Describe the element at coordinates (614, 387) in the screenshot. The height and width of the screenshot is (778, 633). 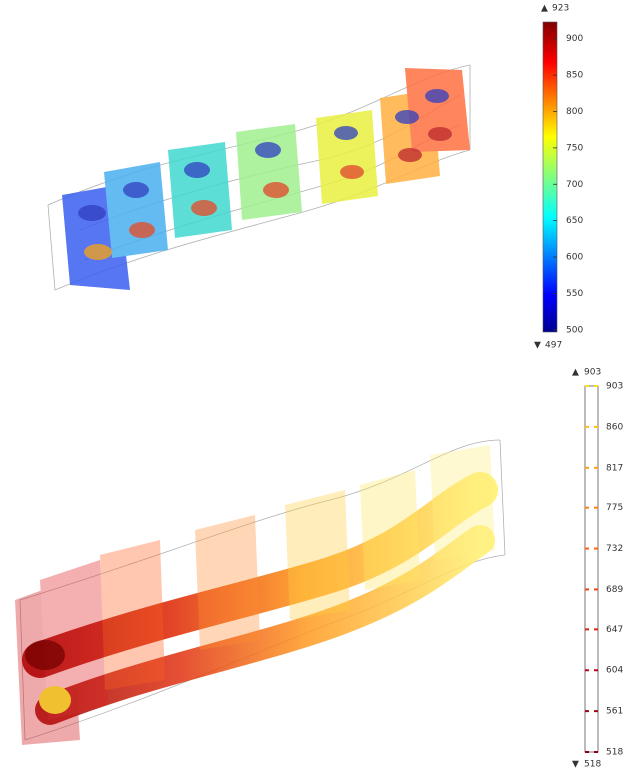
I see `tick-label: 903` at that location.